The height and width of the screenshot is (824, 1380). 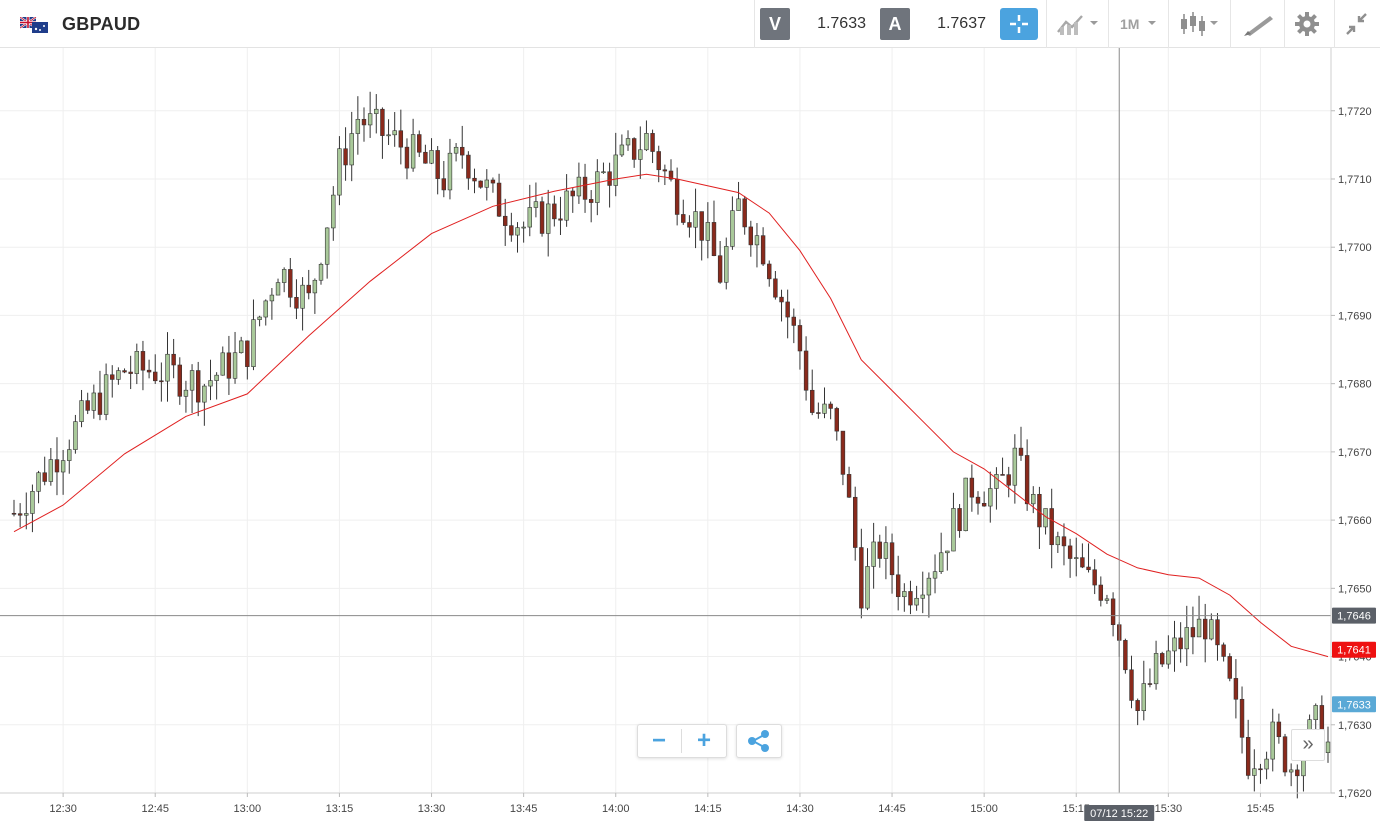 What do you see at coordinates (1355, 385) in the screenshot?
I see `price-tick-label: 1,7680` at bounding box center [1355, 385].